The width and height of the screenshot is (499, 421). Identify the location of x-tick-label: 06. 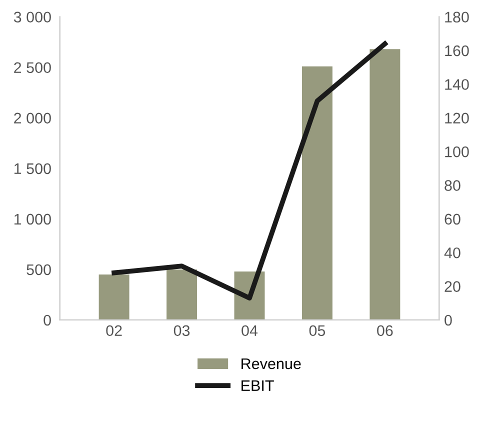
(385, 330).